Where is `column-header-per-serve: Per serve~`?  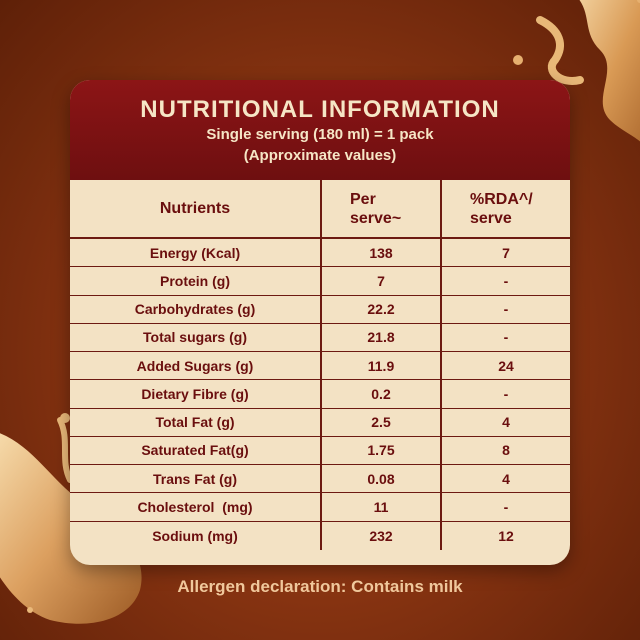 column-header-per-serve: Per serve~ is located at coordinates (382, 208).